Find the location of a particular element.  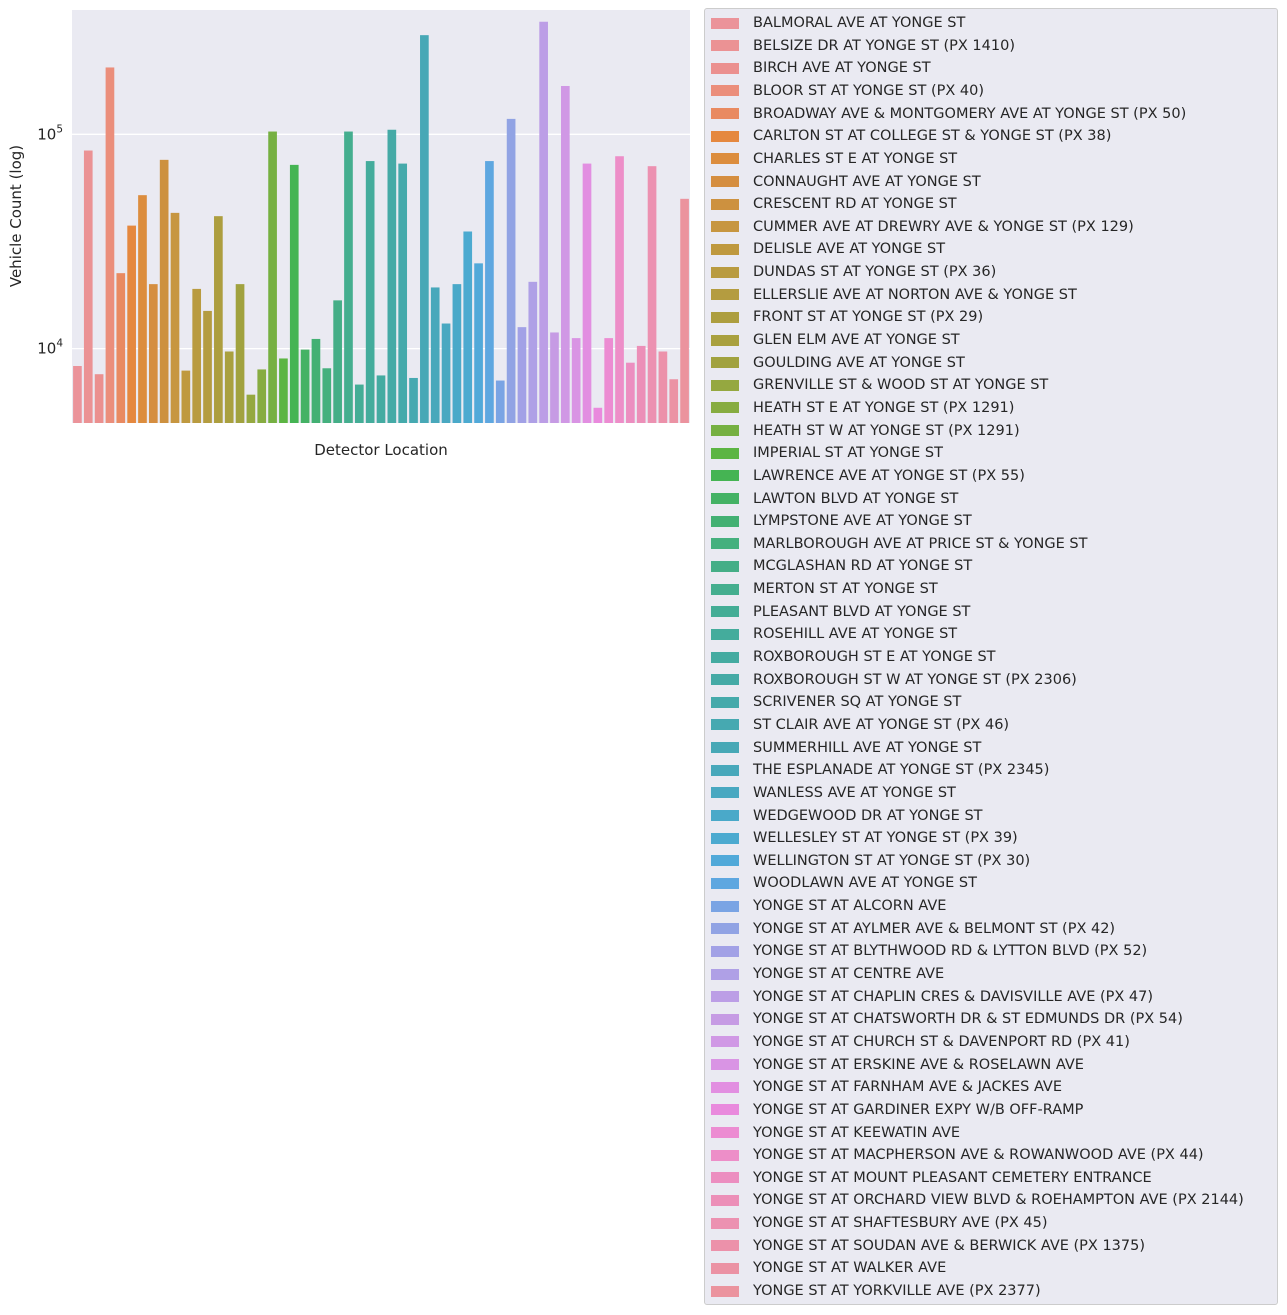

legend-item: GRENVILLE ST & WOOD ST AT YONGE ST is located at coordinates (879, 385).